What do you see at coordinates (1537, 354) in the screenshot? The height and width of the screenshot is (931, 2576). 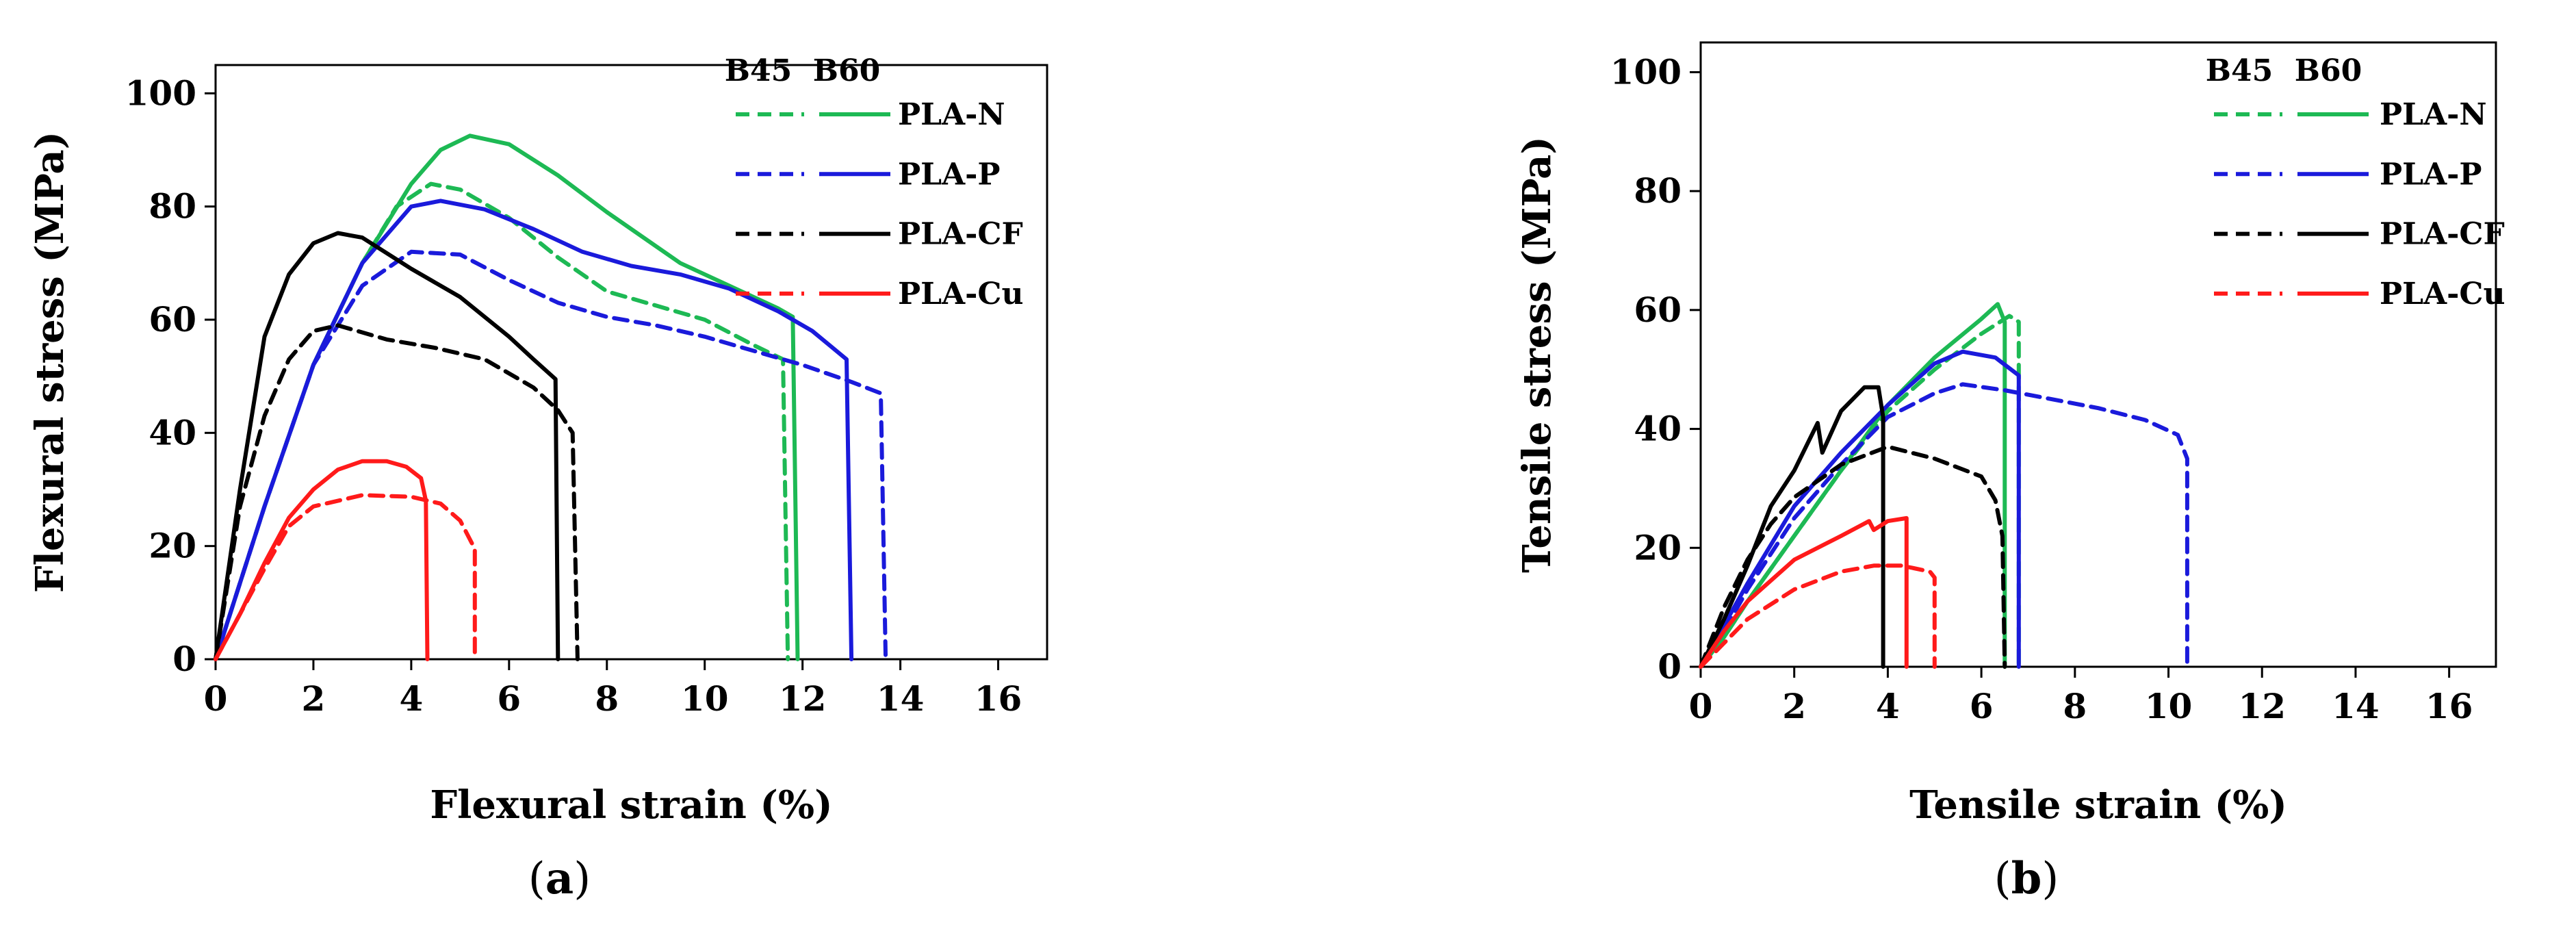 I see `y-axis-title: Tensile stress (MPa)` at bounding box center [1537, 354].